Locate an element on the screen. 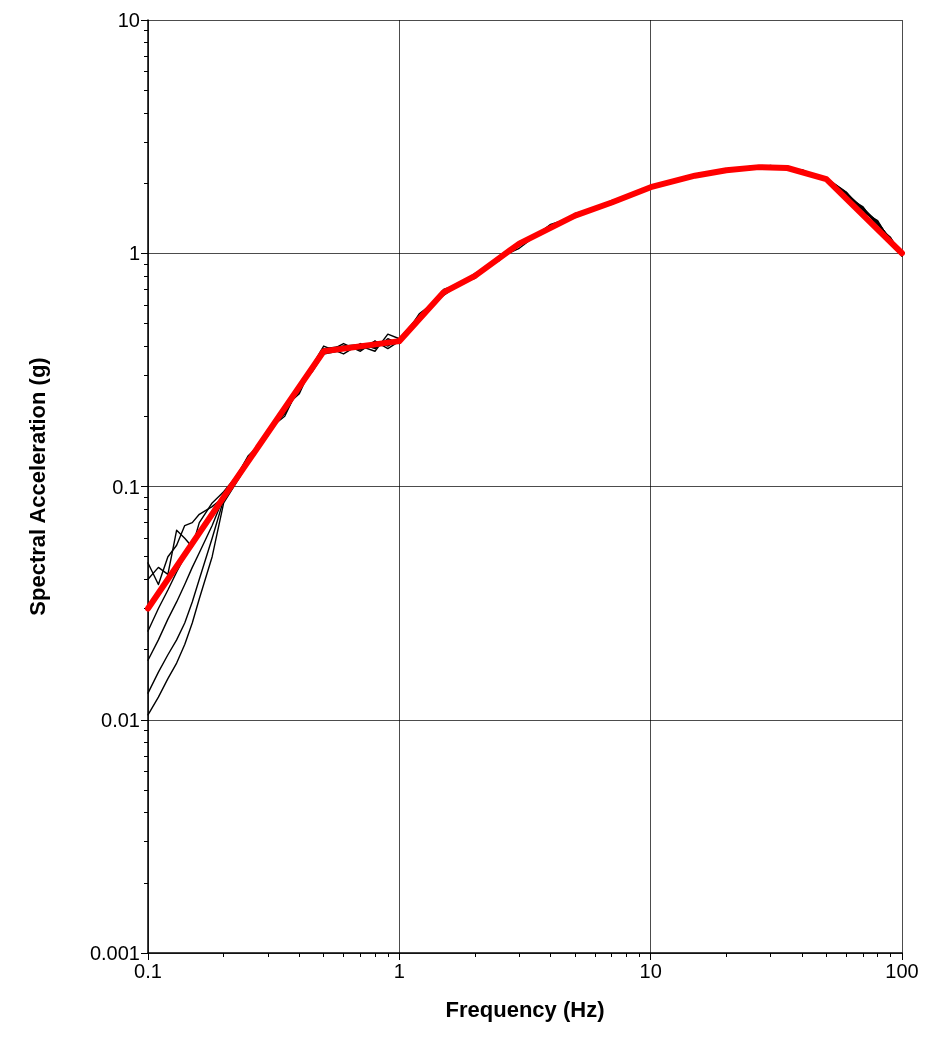  x-tick-label: 10 is located at coordinates (650, 971).